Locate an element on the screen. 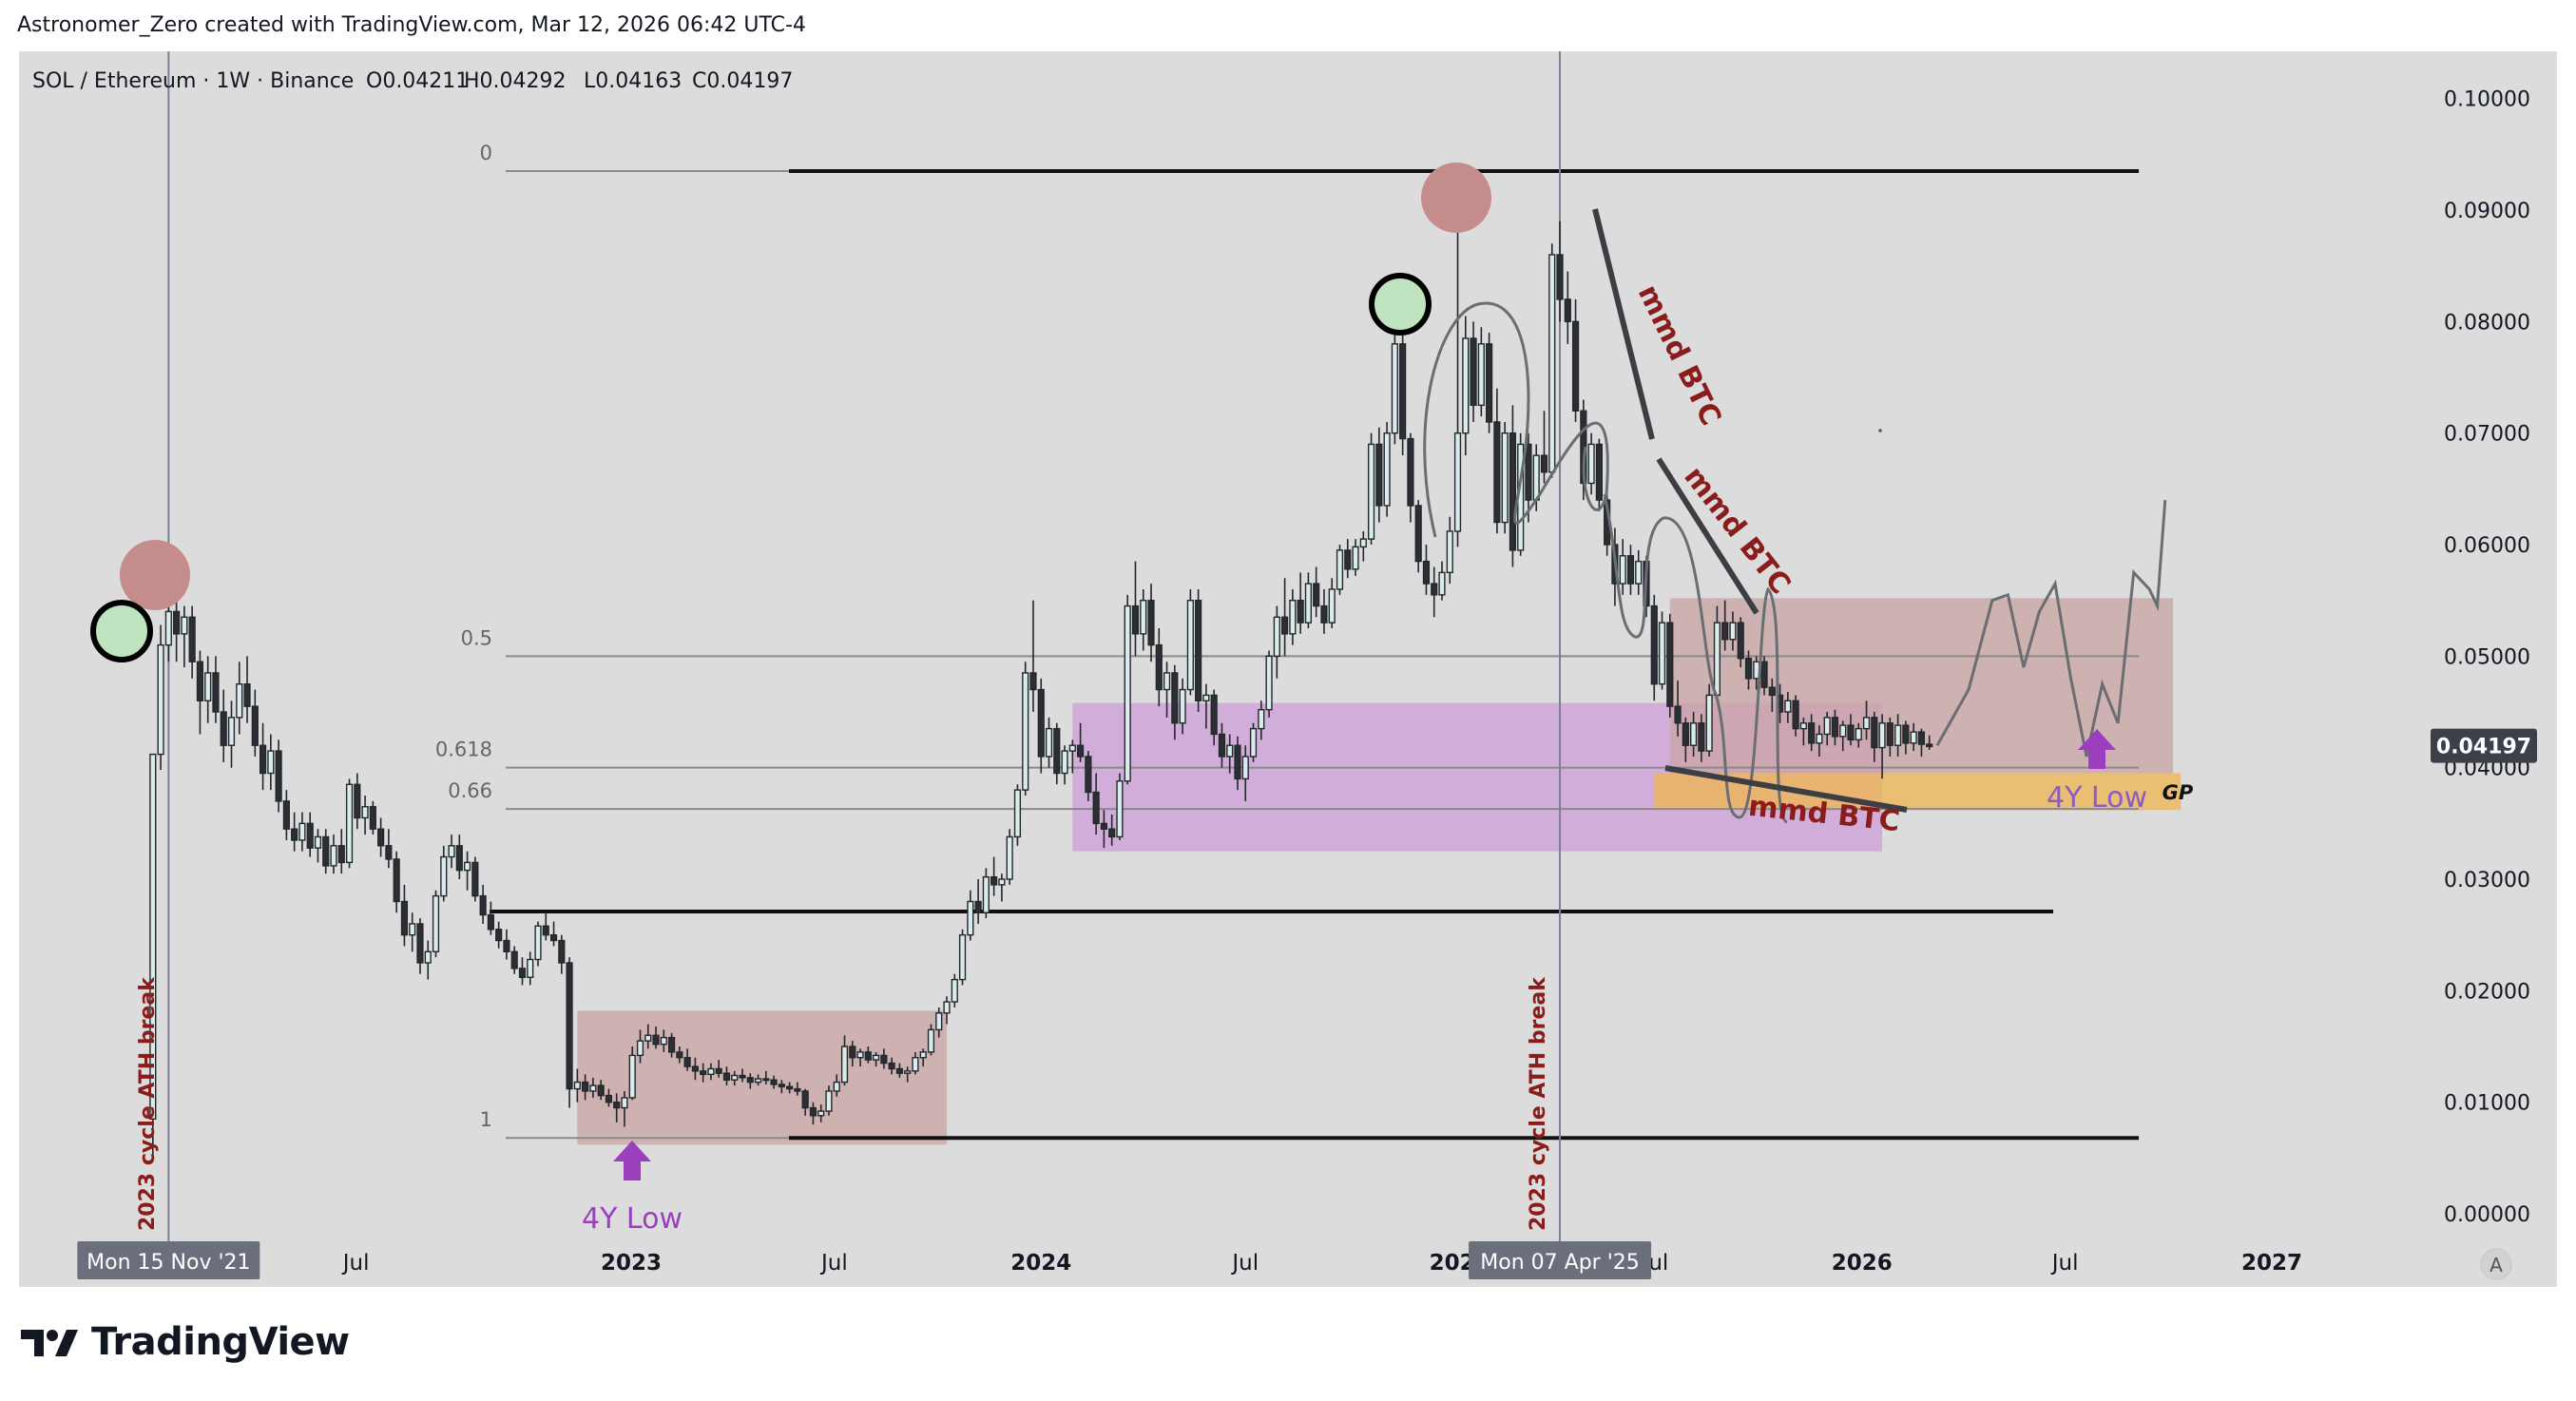 Image resolution: width=2576 pixels, height=1401 pixels. y-tick-label: 0.02000 is located at coordinates (2487, 992).